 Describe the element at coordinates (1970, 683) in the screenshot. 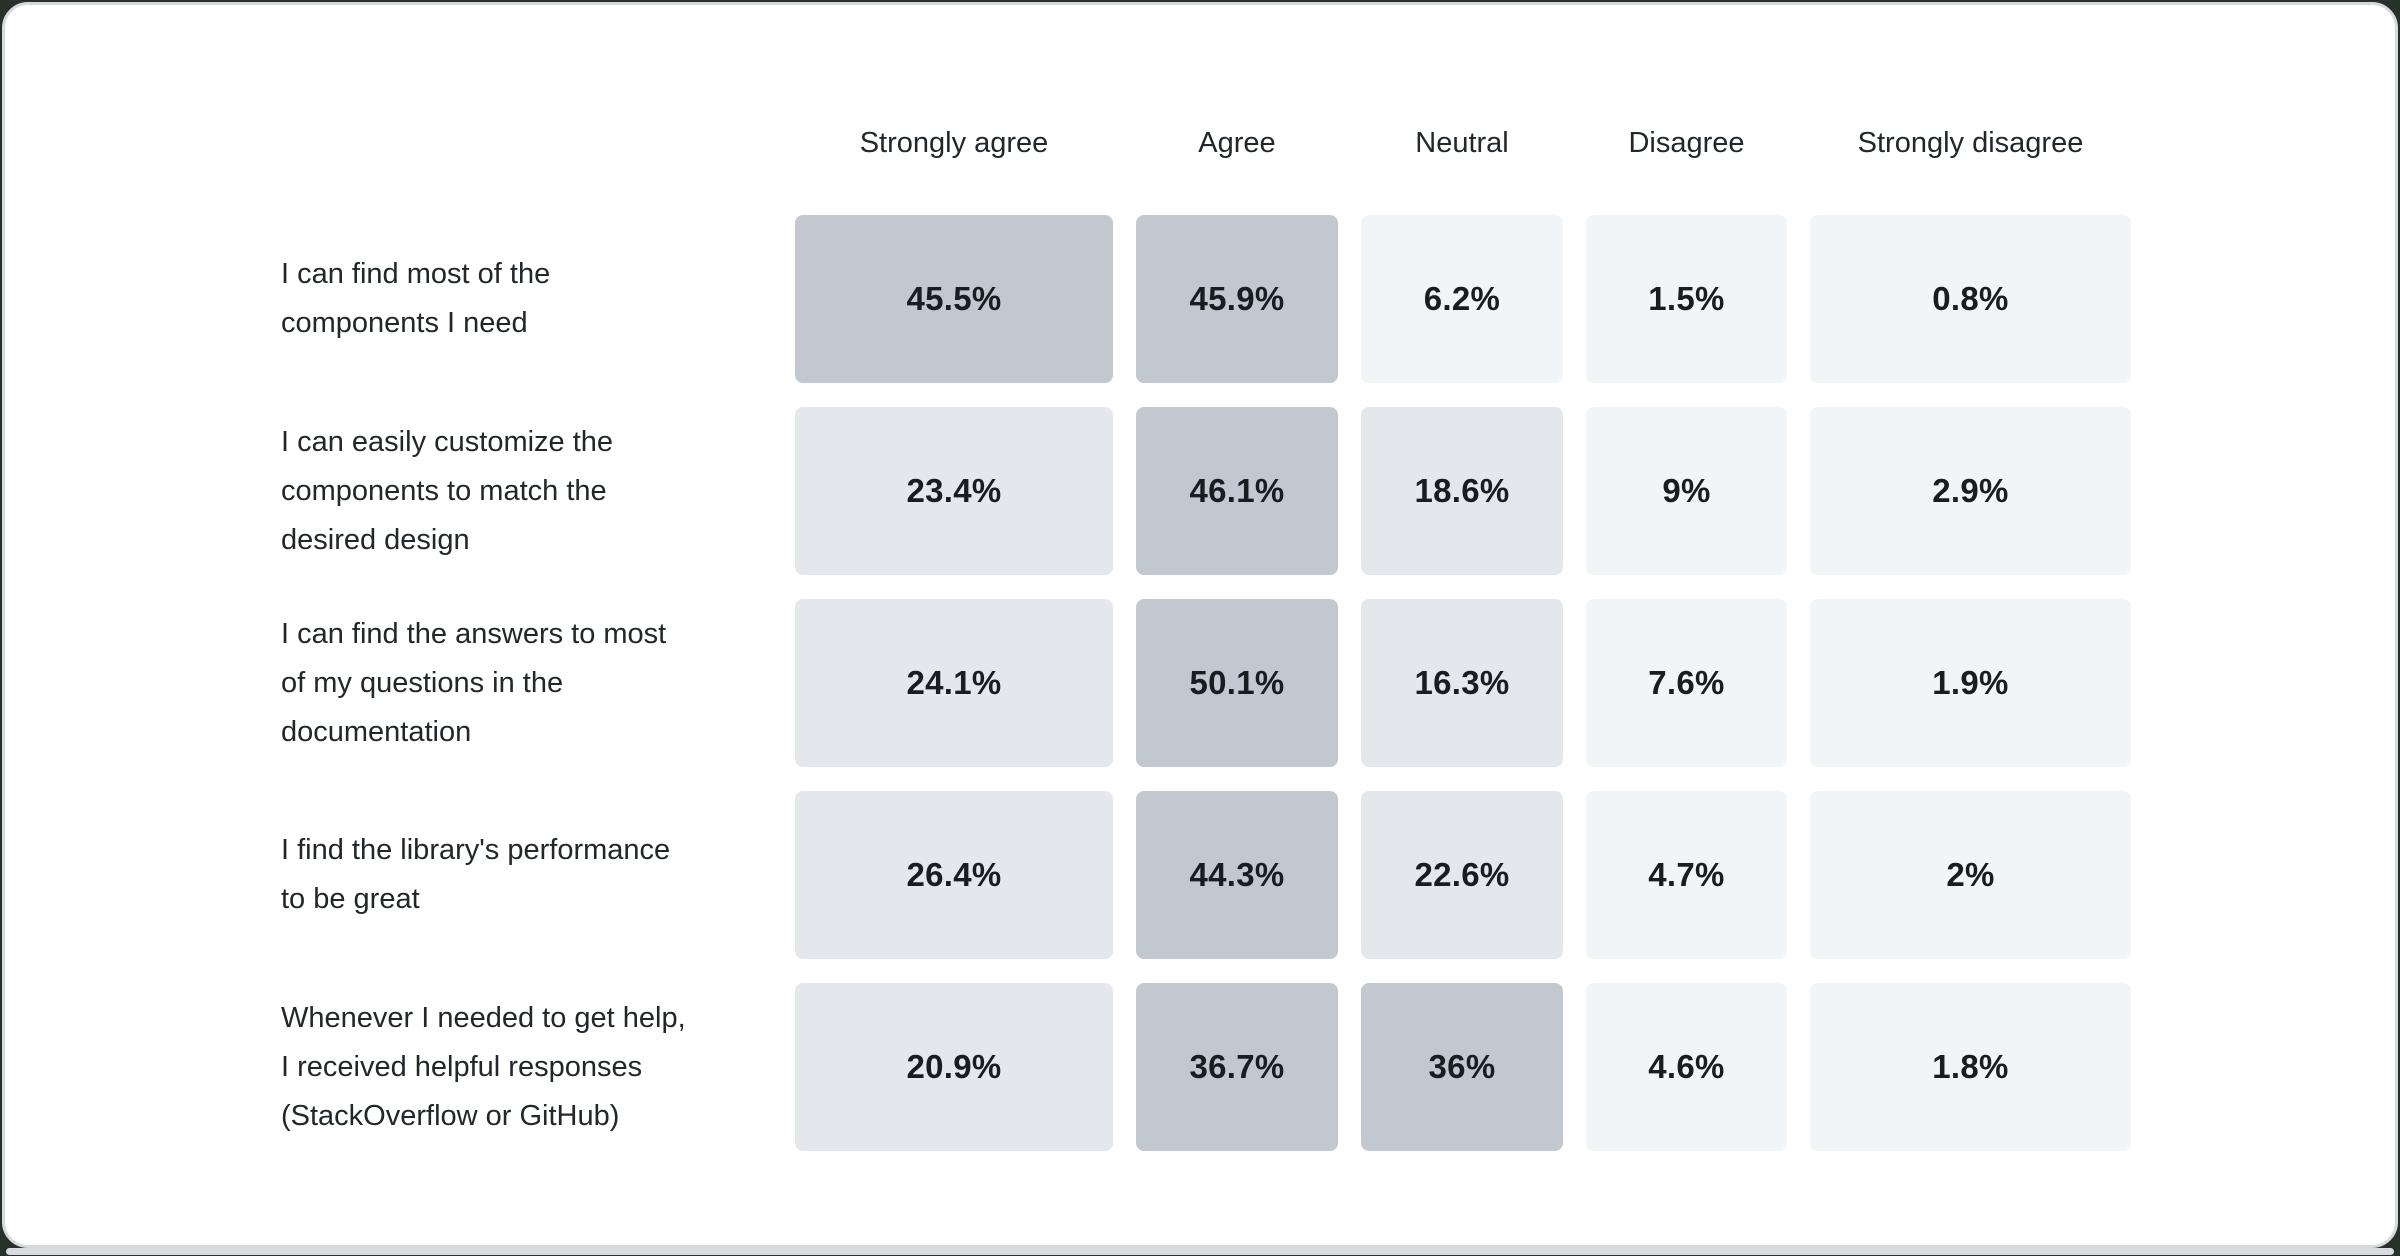

I see `heatmap-cell: 1.9%` at that location.